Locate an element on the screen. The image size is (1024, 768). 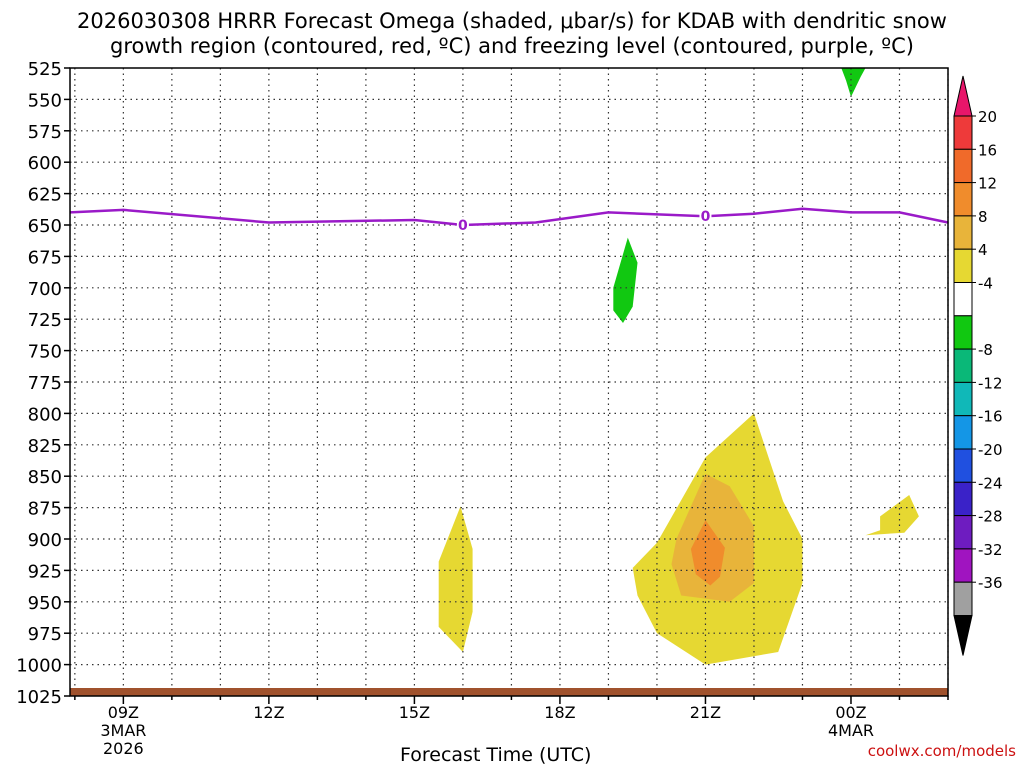
y-tick-label: 825 is located at coordinates (45, 446).